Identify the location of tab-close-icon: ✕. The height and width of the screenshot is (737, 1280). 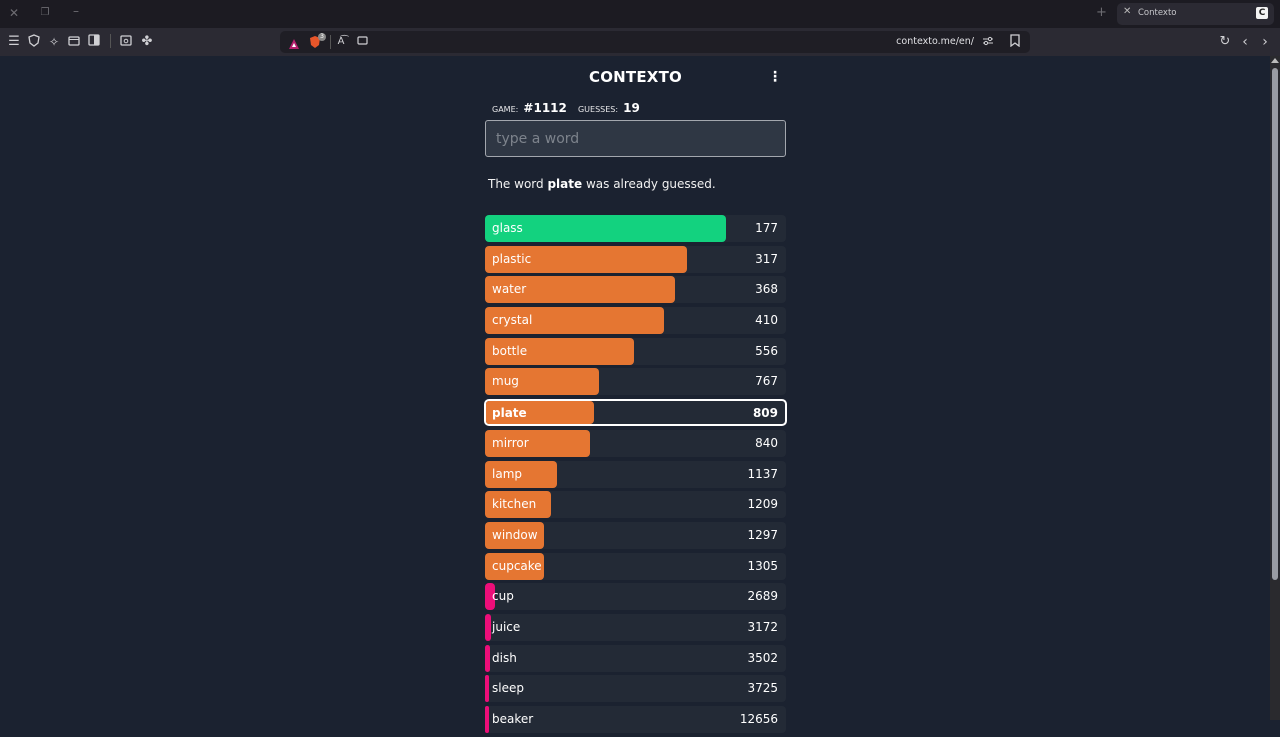
(1127, 11).